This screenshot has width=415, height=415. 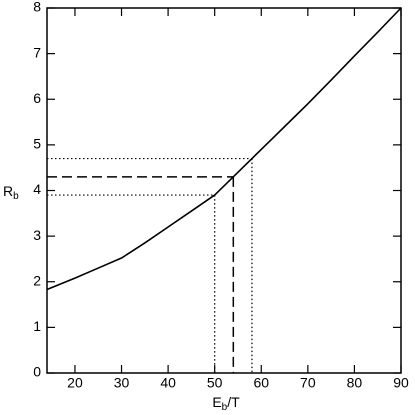 I want to click on y-tick-label: 4, so click(x=37, y=189).